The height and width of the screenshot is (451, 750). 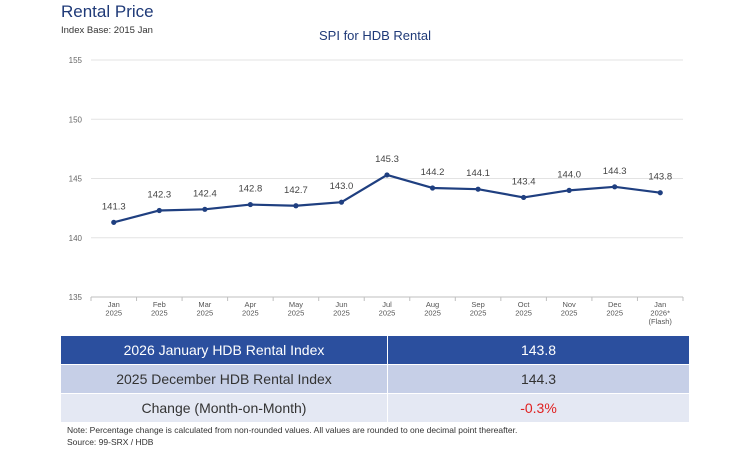 What do you see at coordinates (615, 171) in the screenshot?
I see `data-label: 144.3` at bounding box center [615, 171].